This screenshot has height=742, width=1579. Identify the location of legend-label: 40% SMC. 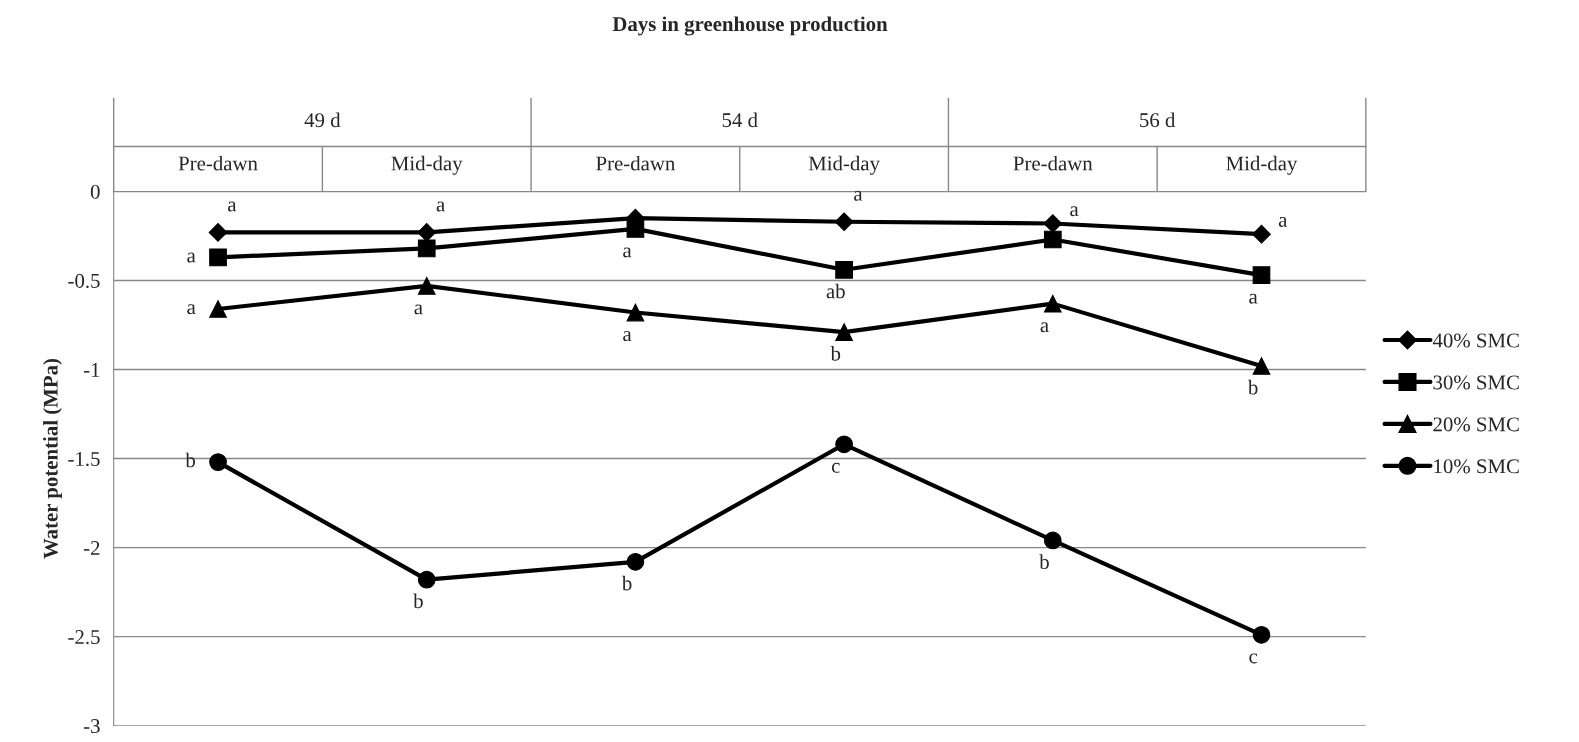
(1475, 340).